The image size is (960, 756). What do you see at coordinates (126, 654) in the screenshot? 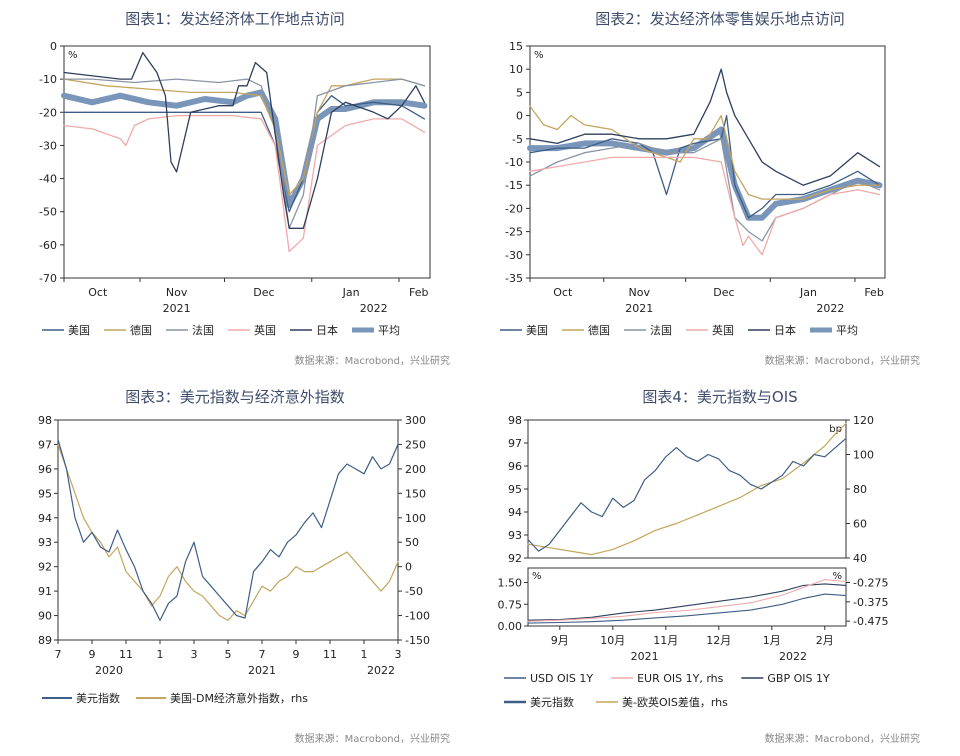
I see `x-tick-label-2: 11` at bounding box center [126, 654].